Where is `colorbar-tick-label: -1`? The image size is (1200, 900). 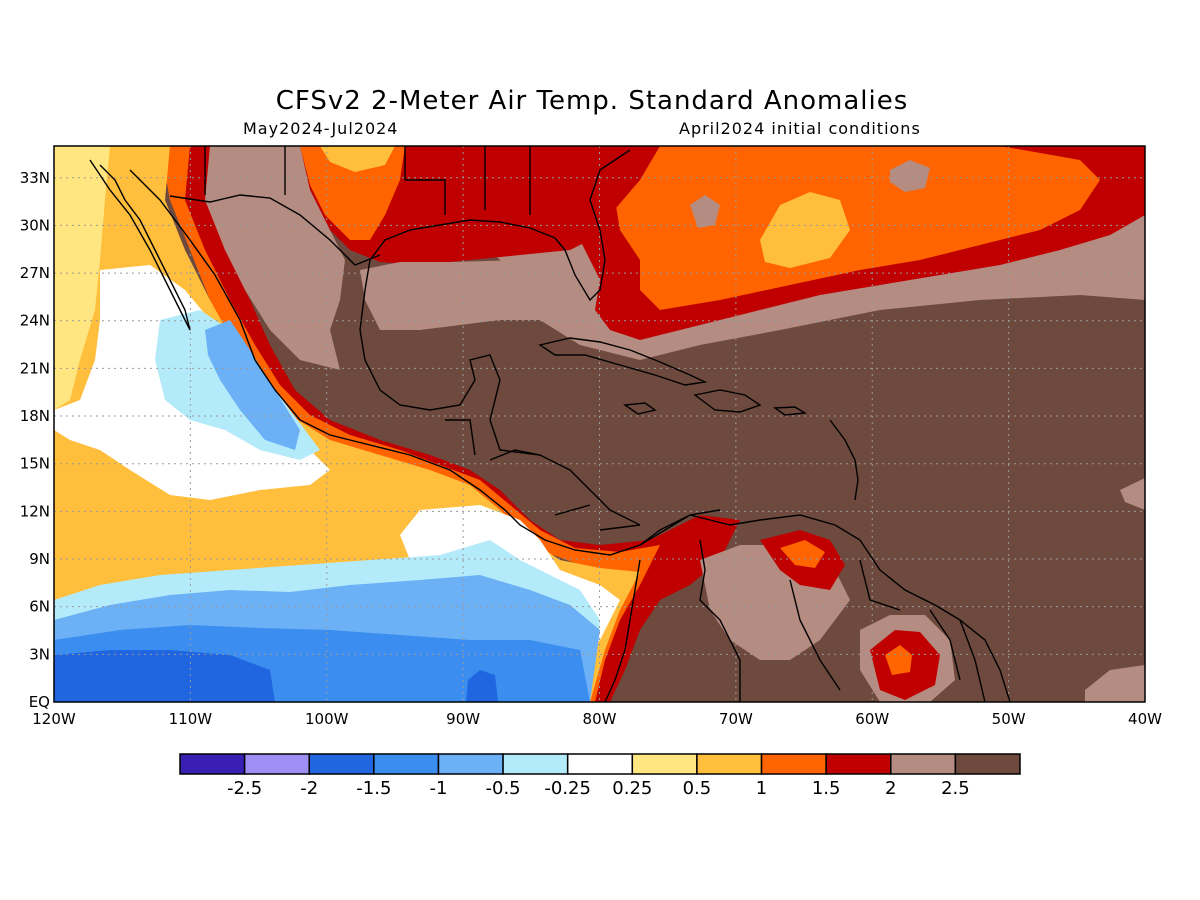
colorbar-tick-label: -1 is located at coordinates (438, 788).